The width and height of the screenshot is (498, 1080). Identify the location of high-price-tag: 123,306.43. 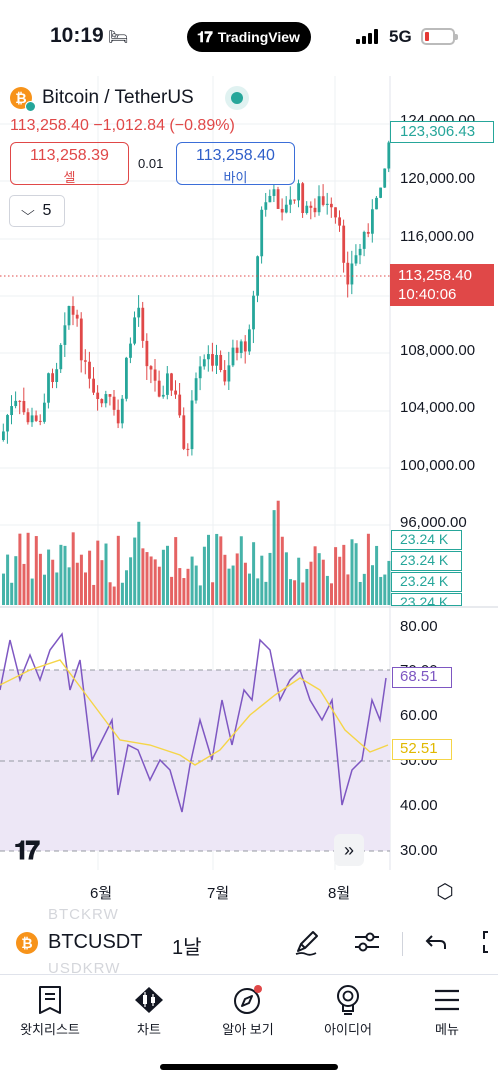
(442, 132).